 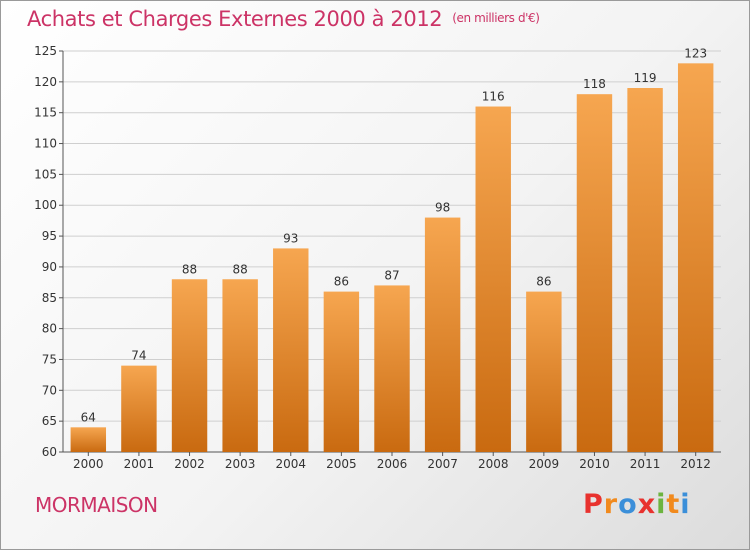 What do you see at coordinates (593, 504) in the screenshot?
I see `logo-letter: P` at bounding box center [593, 504].